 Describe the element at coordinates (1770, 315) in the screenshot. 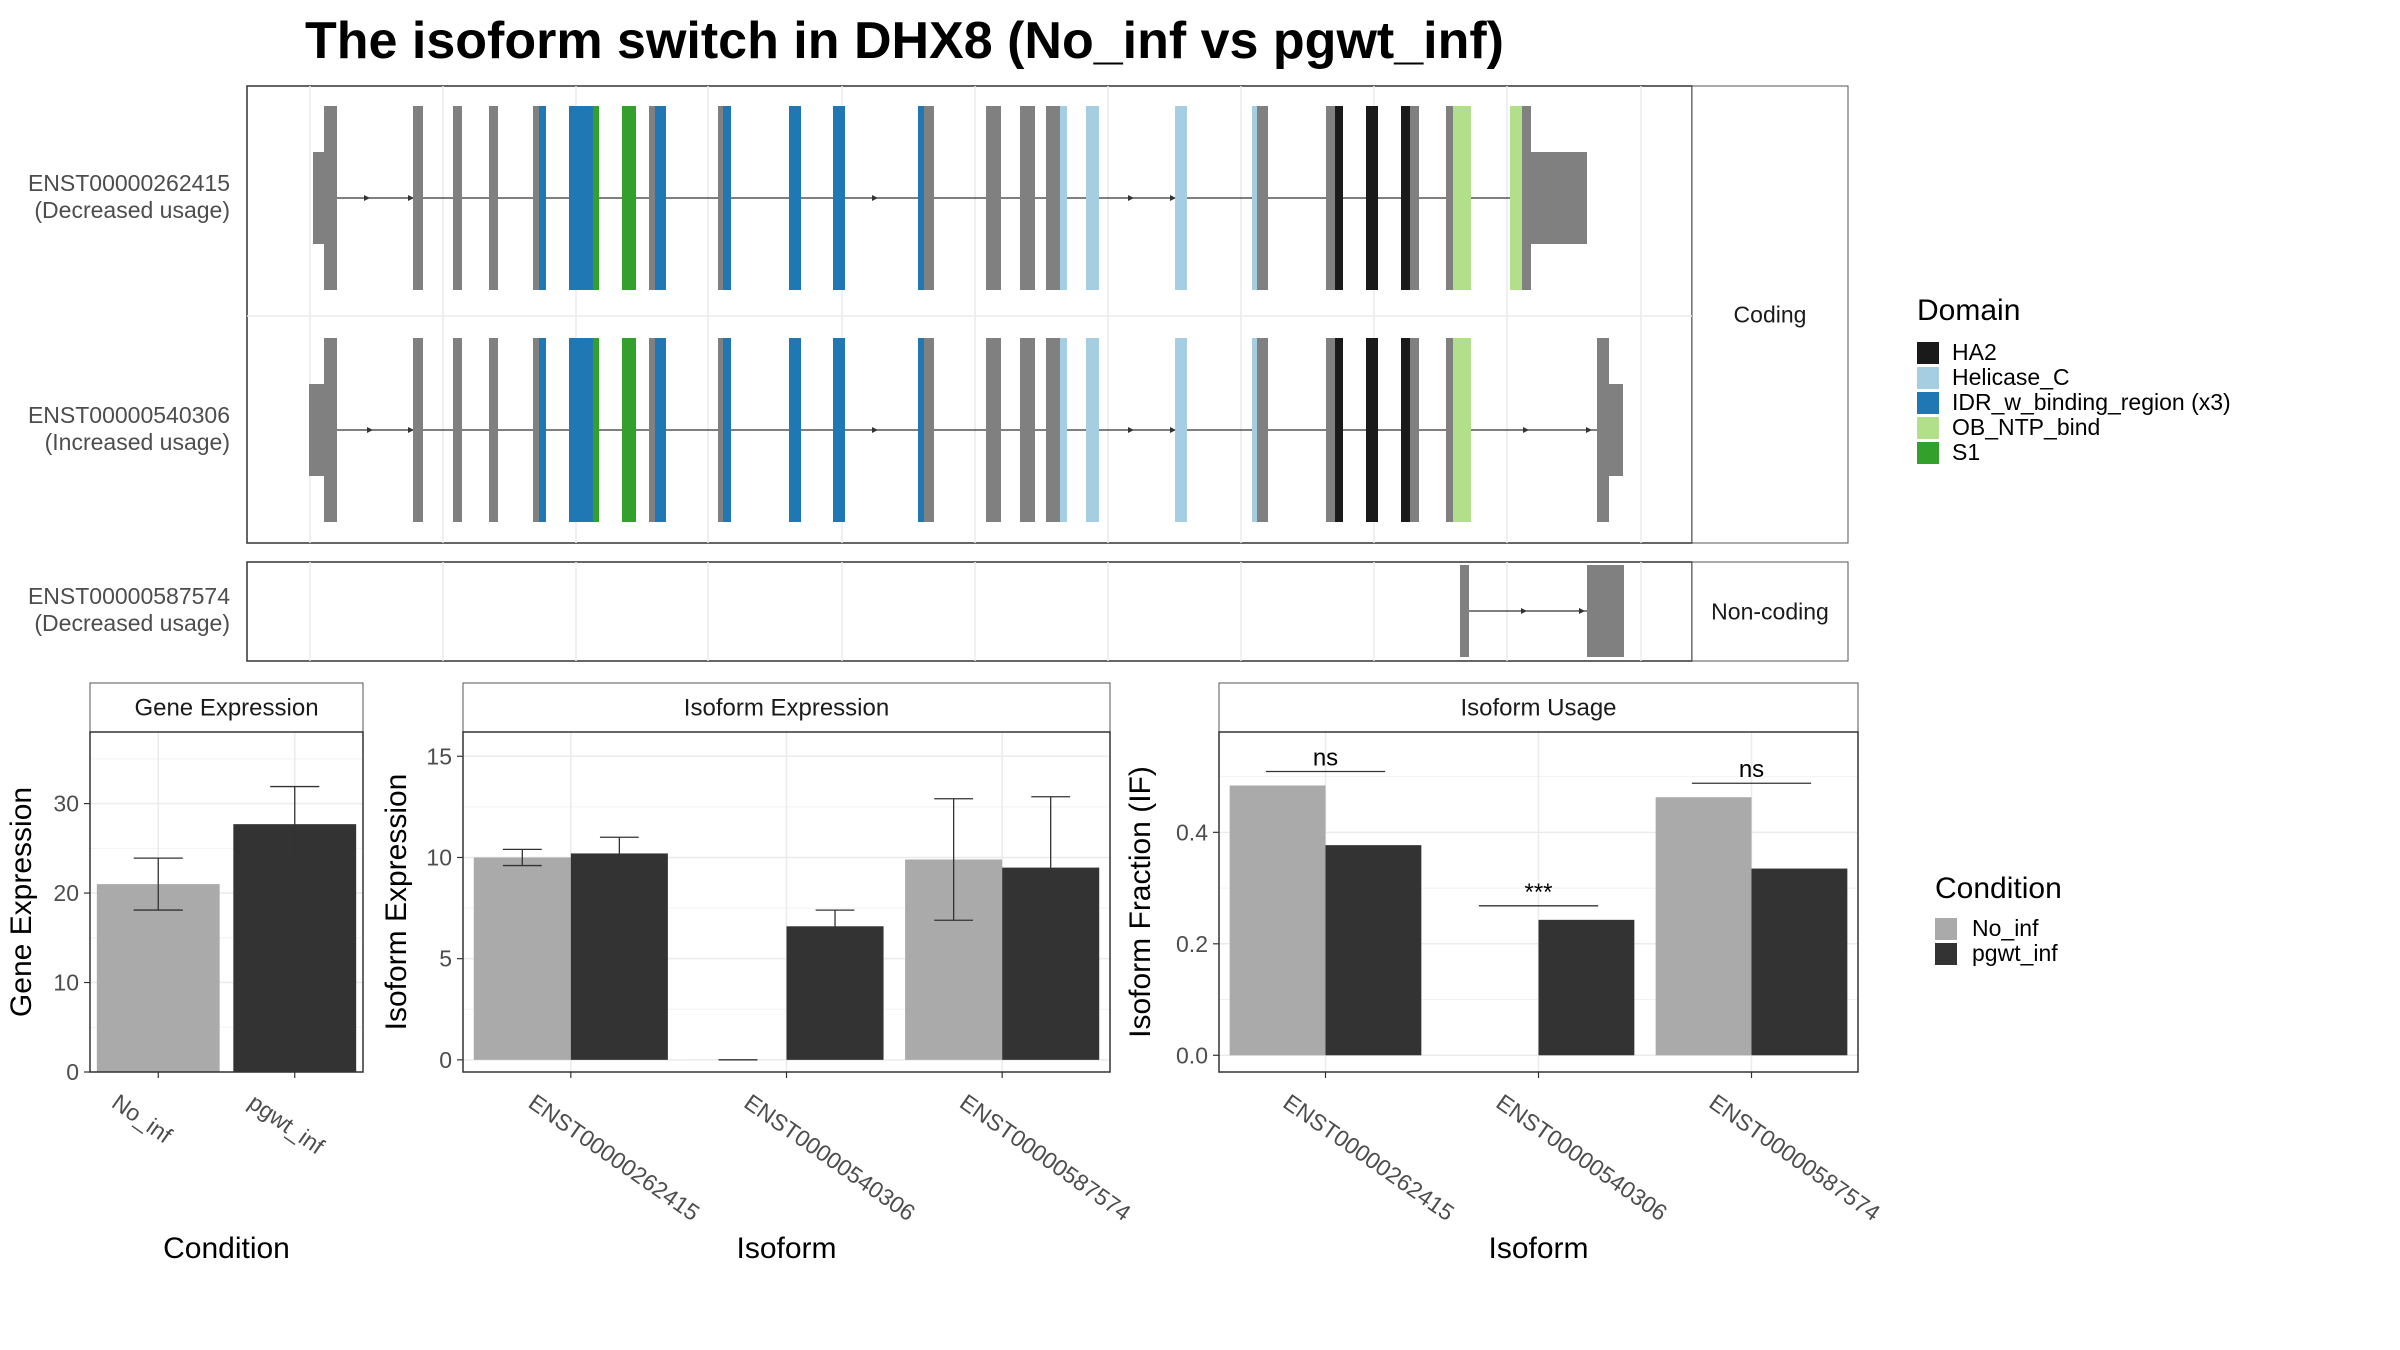

I see `facet-strip-label: Coding` at that location.